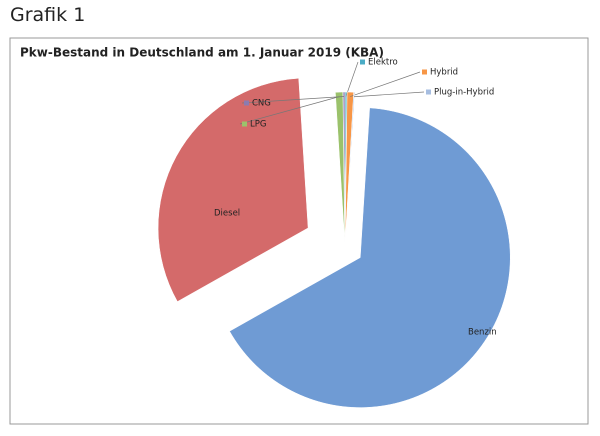 This screenshot has width=600, height=436. I want to click on slice-label: Diesel, so click(227, 214).